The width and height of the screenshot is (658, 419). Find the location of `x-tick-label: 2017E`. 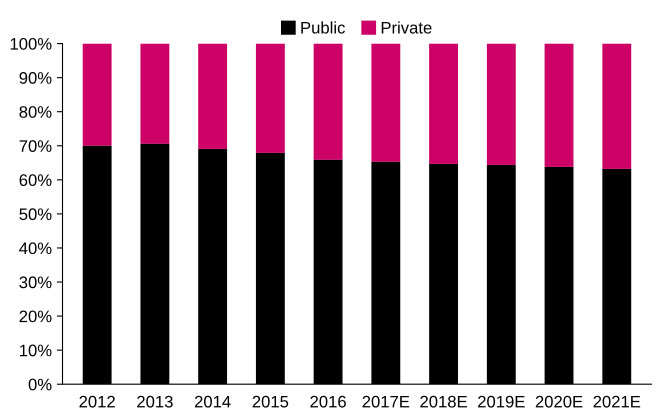

x-tick-label: 2017E is located at coordinates (386, 402).